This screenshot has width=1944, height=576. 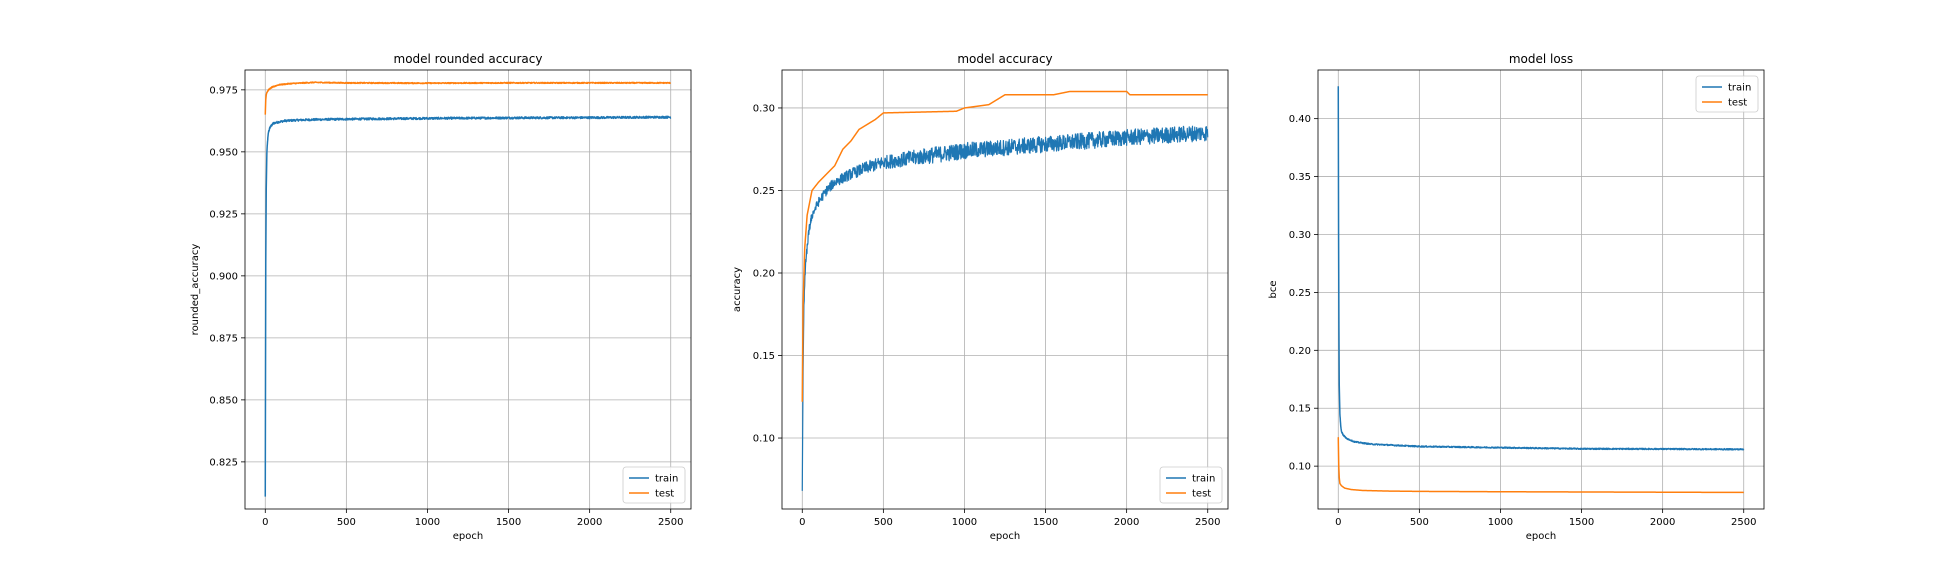 I want to click on y-axis-label: bce, so click(x=1273, y=290).